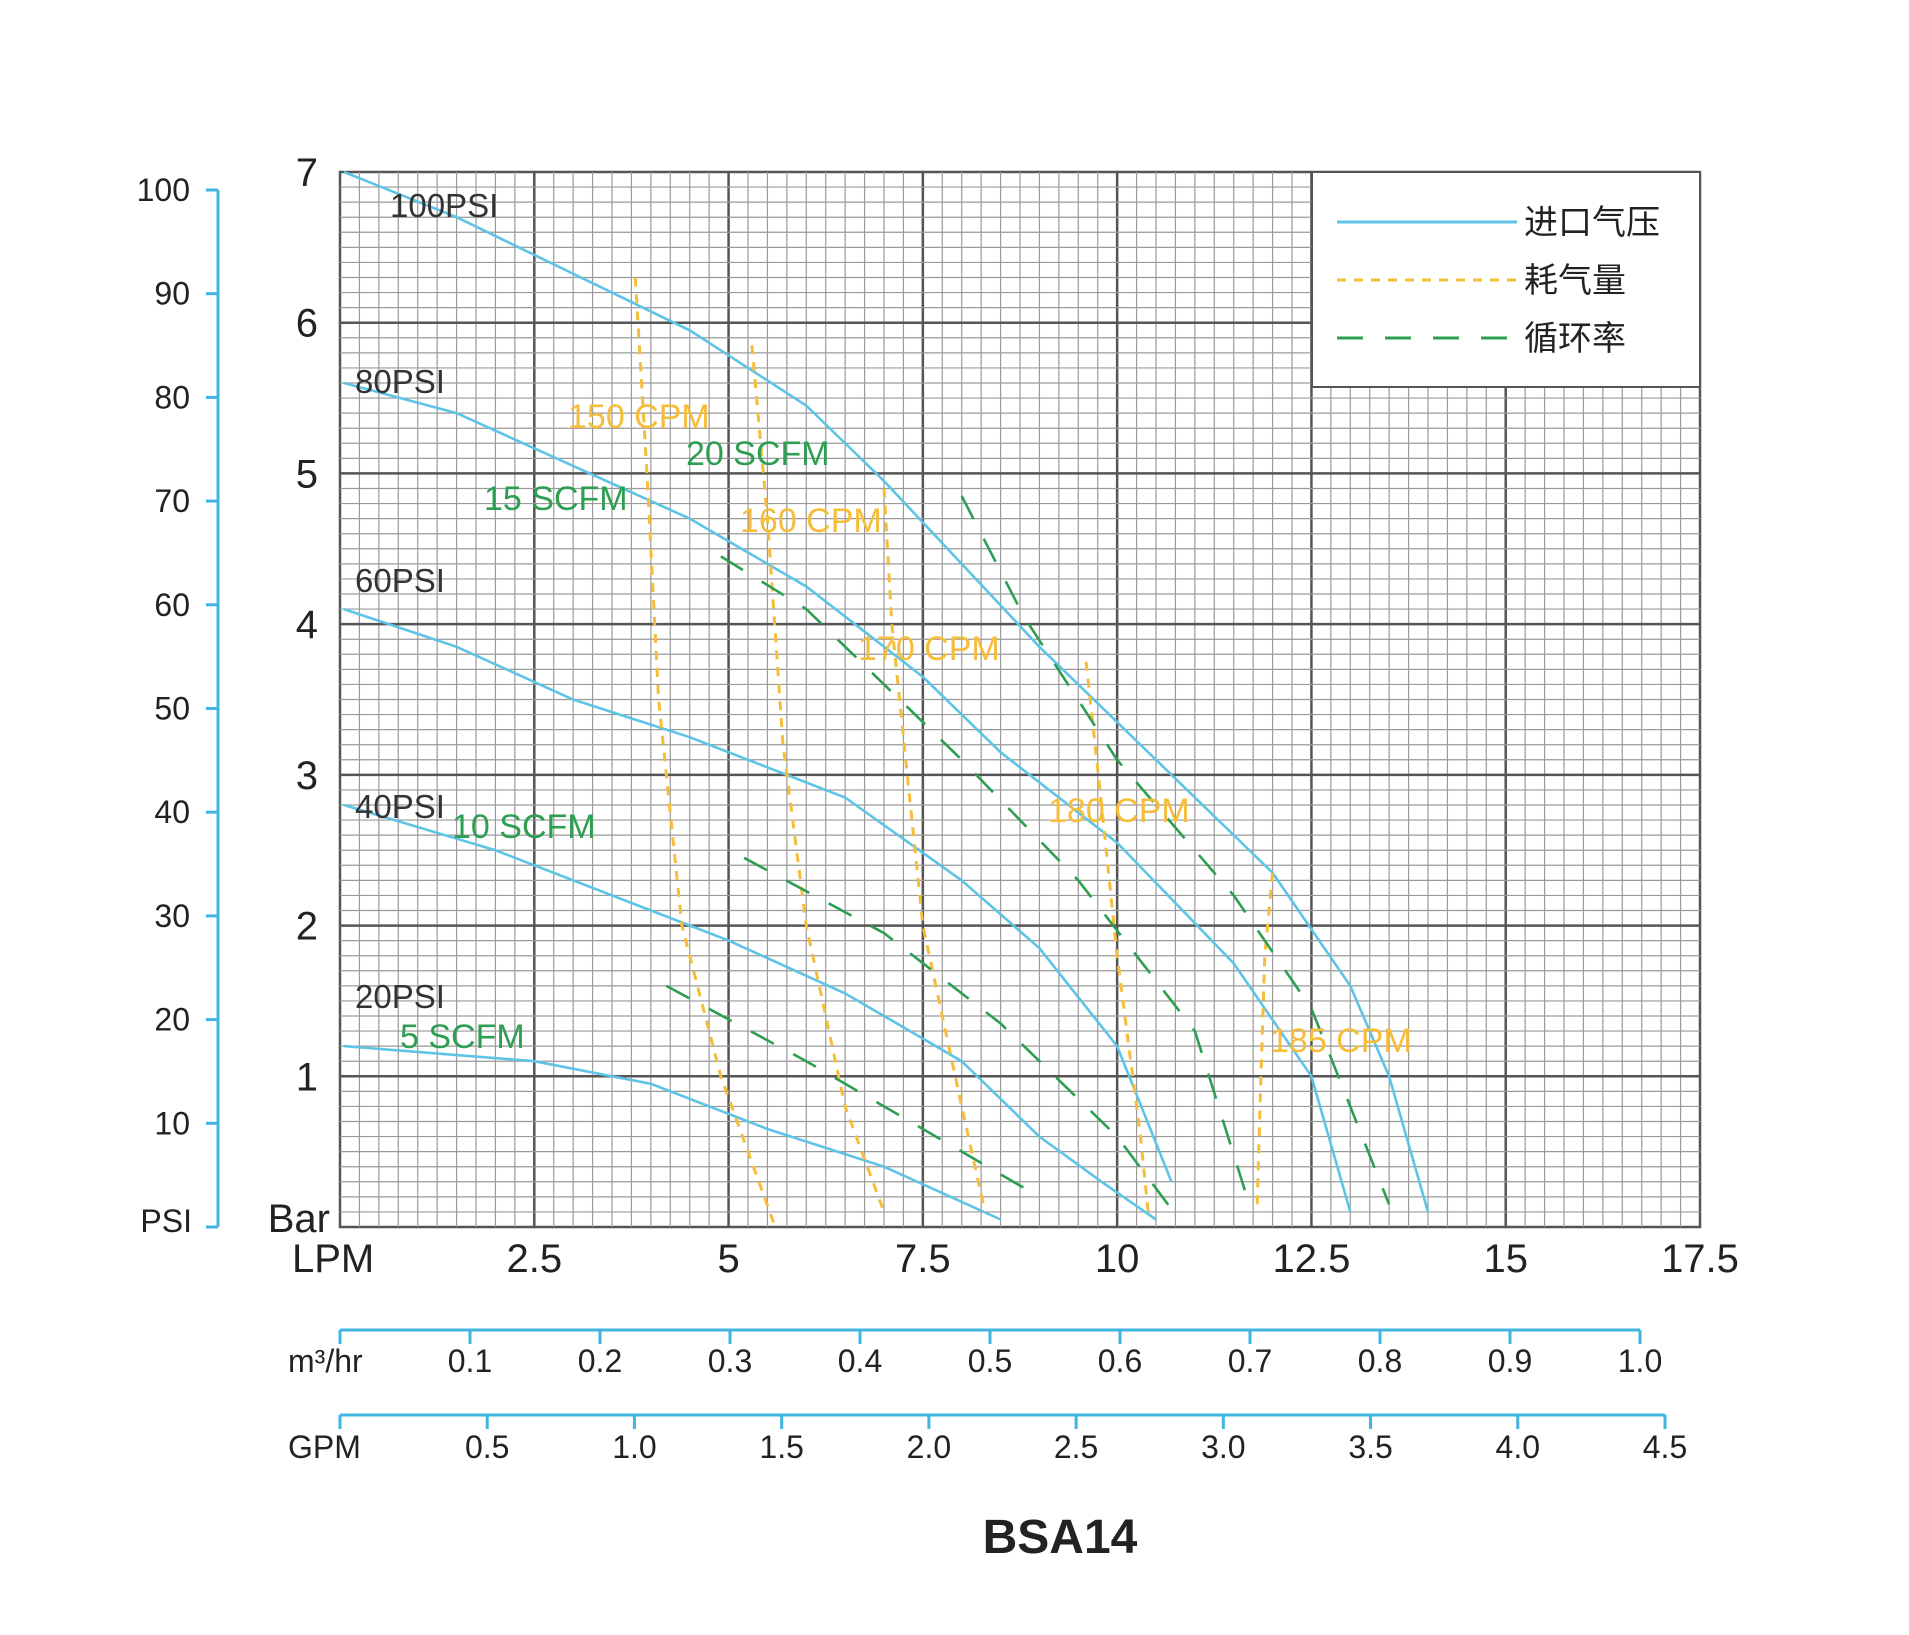  What do you see at coordinates (639, 417) in the screenshot?
I see `cpm-label: 150 CPM` at bounding box center [639, 417].